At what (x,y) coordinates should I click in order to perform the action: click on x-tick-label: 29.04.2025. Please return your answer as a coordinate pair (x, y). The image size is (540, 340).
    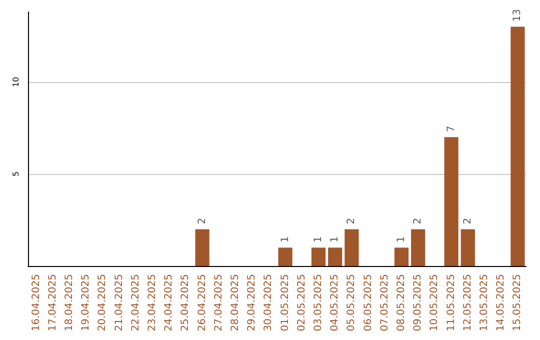
    Looking at the image, I should click on (252, 303).